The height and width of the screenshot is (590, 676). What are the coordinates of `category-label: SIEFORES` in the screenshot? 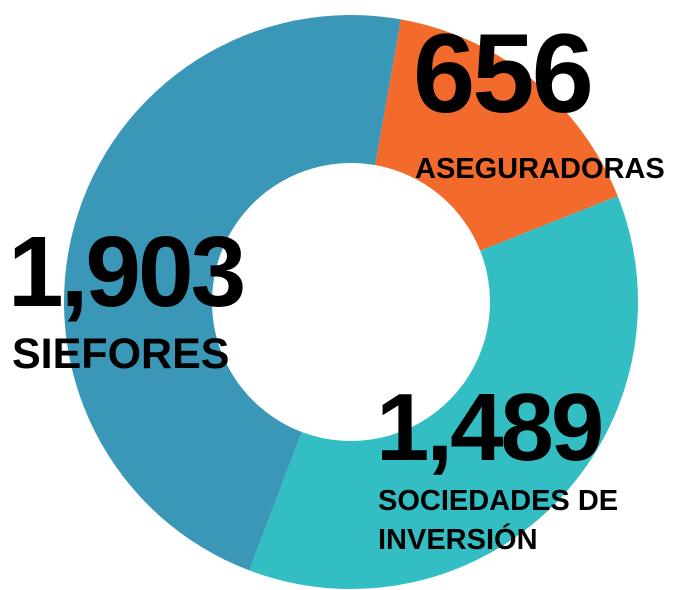 It's located at (121, 354).